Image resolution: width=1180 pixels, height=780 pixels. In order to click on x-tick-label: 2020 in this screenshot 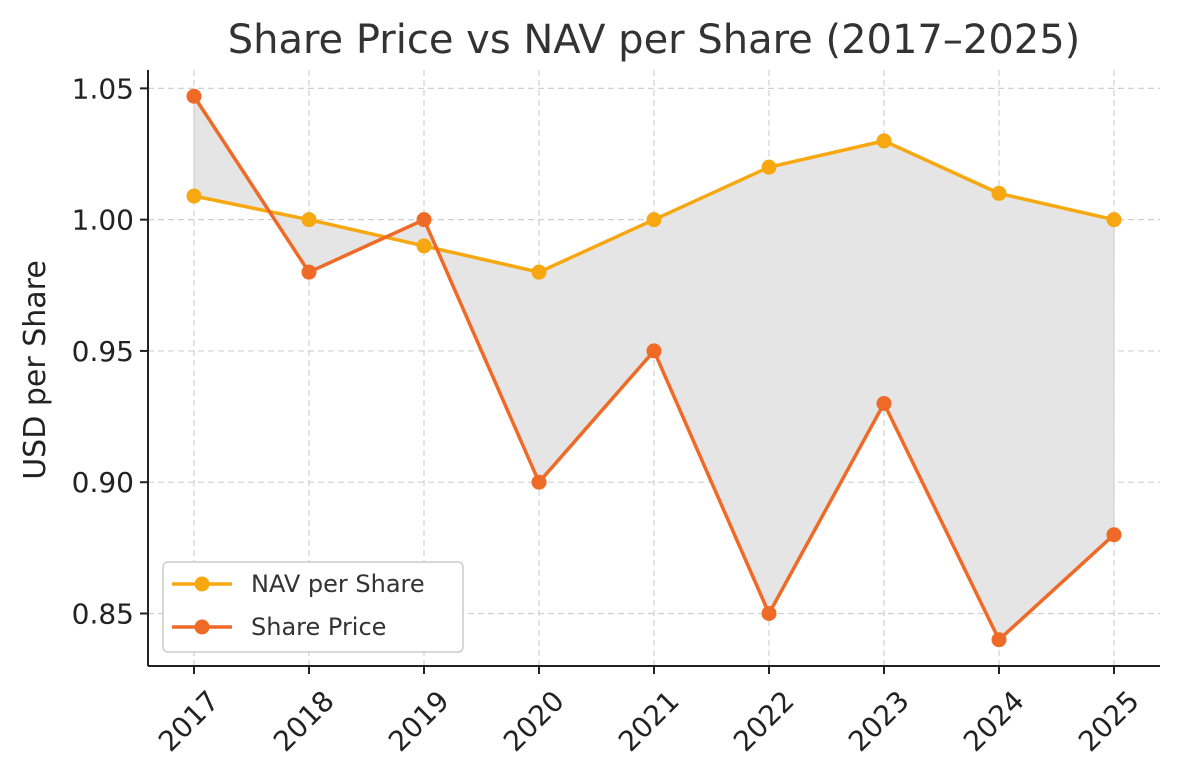, I will do `click(534, 721)`.